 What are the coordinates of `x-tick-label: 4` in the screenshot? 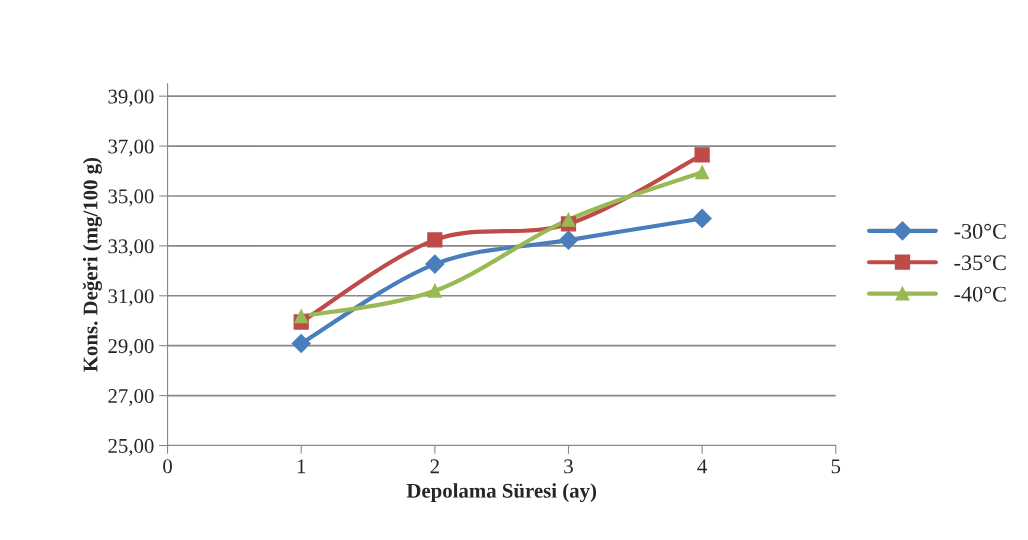 It's located at (702, 466).